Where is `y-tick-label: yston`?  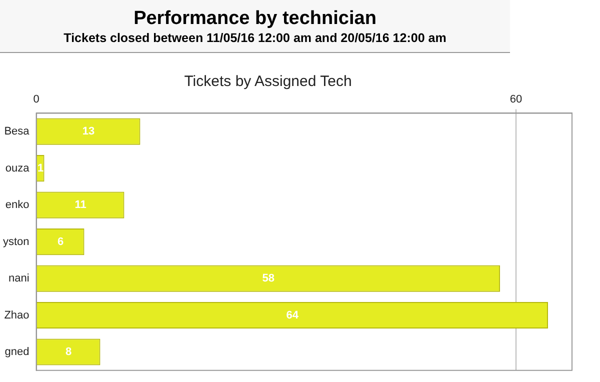 y-tick-label: yston is located at coordinates (16, 242).